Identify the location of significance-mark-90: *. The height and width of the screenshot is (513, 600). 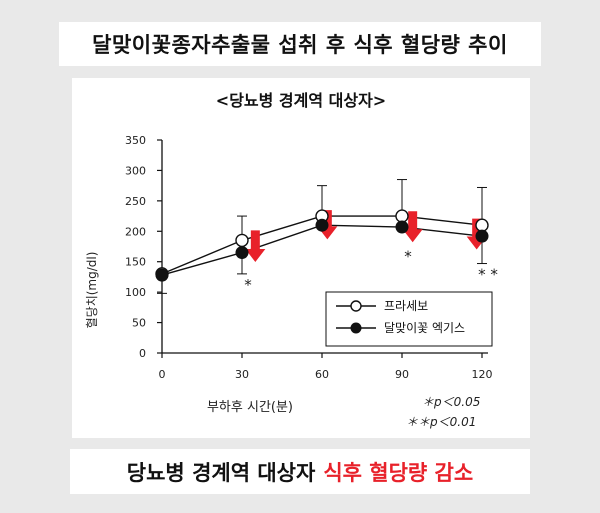
(408, 256).